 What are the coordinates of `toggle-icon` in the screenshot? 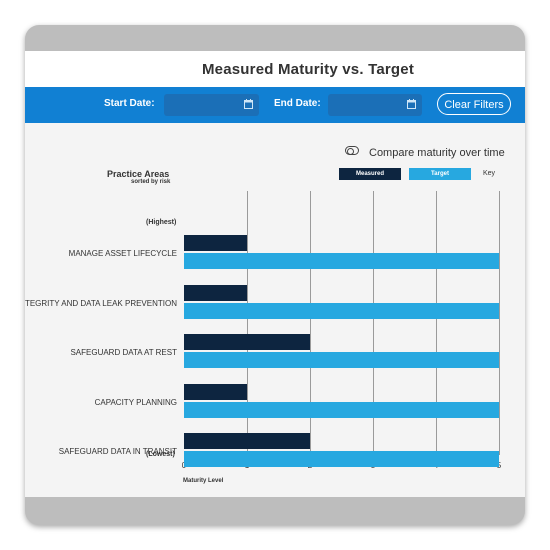 It's located at (352, 150).